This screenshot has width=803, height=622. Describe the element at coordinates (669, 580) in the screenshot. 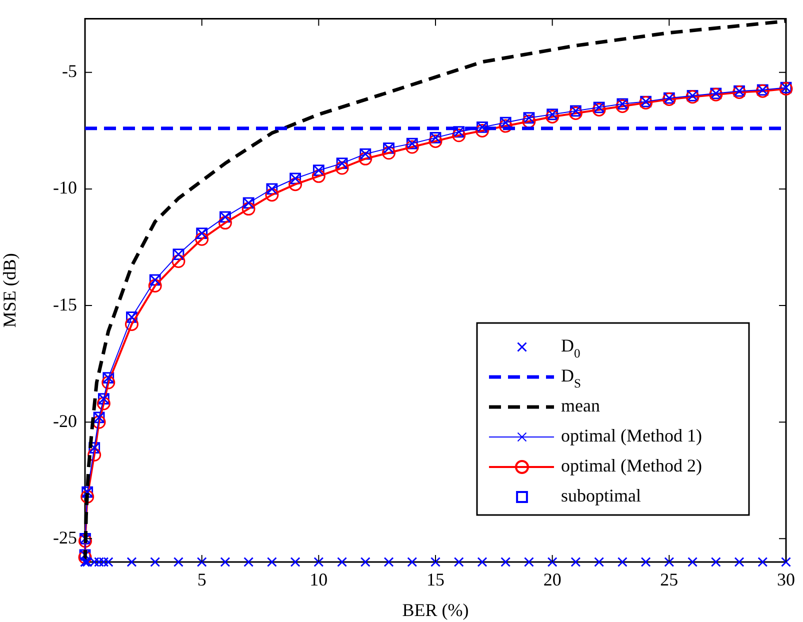

I see `x-tick-label: 25` at that location.